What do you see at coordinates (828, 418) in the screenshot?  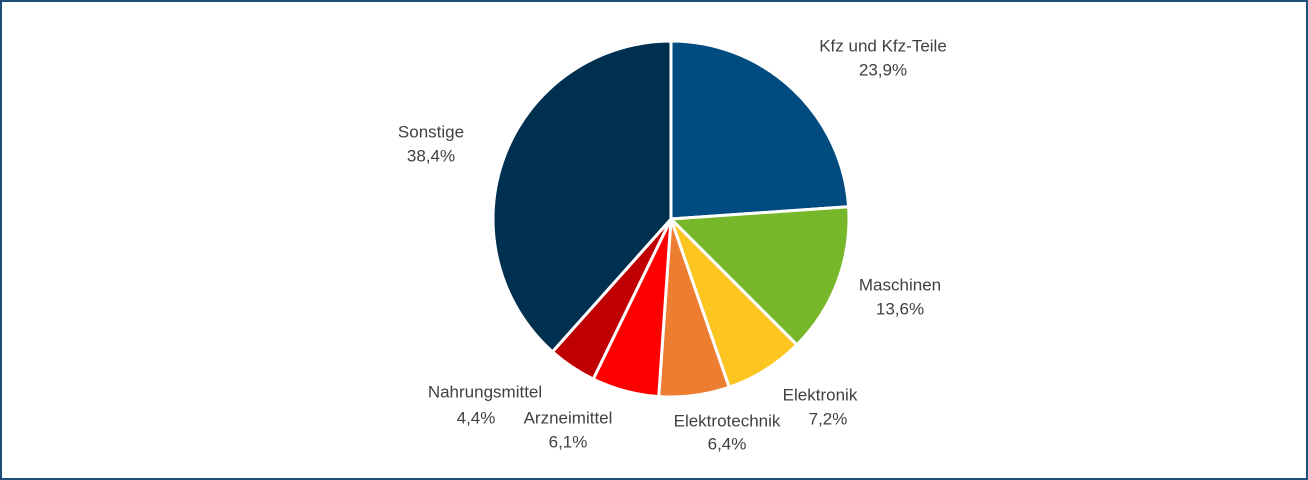 I see `slice-value-label: 7,2%` at bounding box center [828, 418].